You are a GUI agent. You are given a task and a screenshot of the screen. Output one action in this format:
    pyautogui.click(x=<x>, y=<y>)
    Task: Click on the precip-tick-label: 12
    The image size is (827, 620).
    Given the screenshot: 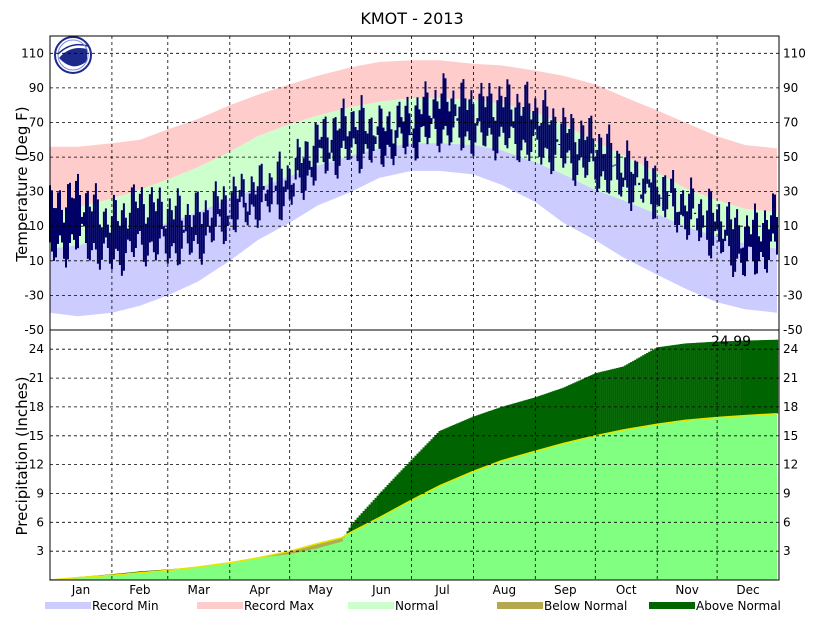 What is the action you would take?
    pyautogui.click(x=790, y=465)
    